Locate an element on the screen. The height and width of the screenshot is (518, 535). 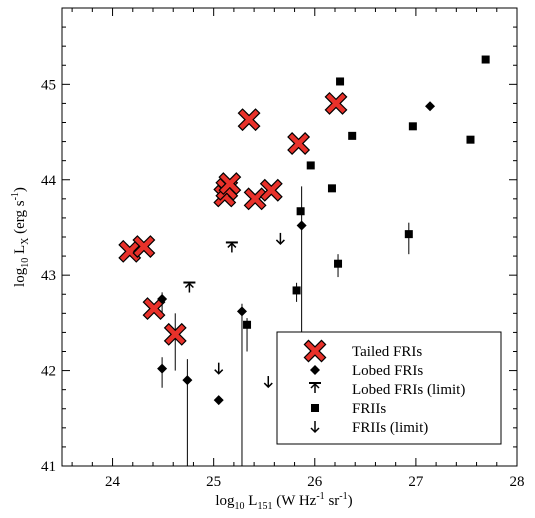
x-tick-label: 27 is located at coordinates (416, 482).